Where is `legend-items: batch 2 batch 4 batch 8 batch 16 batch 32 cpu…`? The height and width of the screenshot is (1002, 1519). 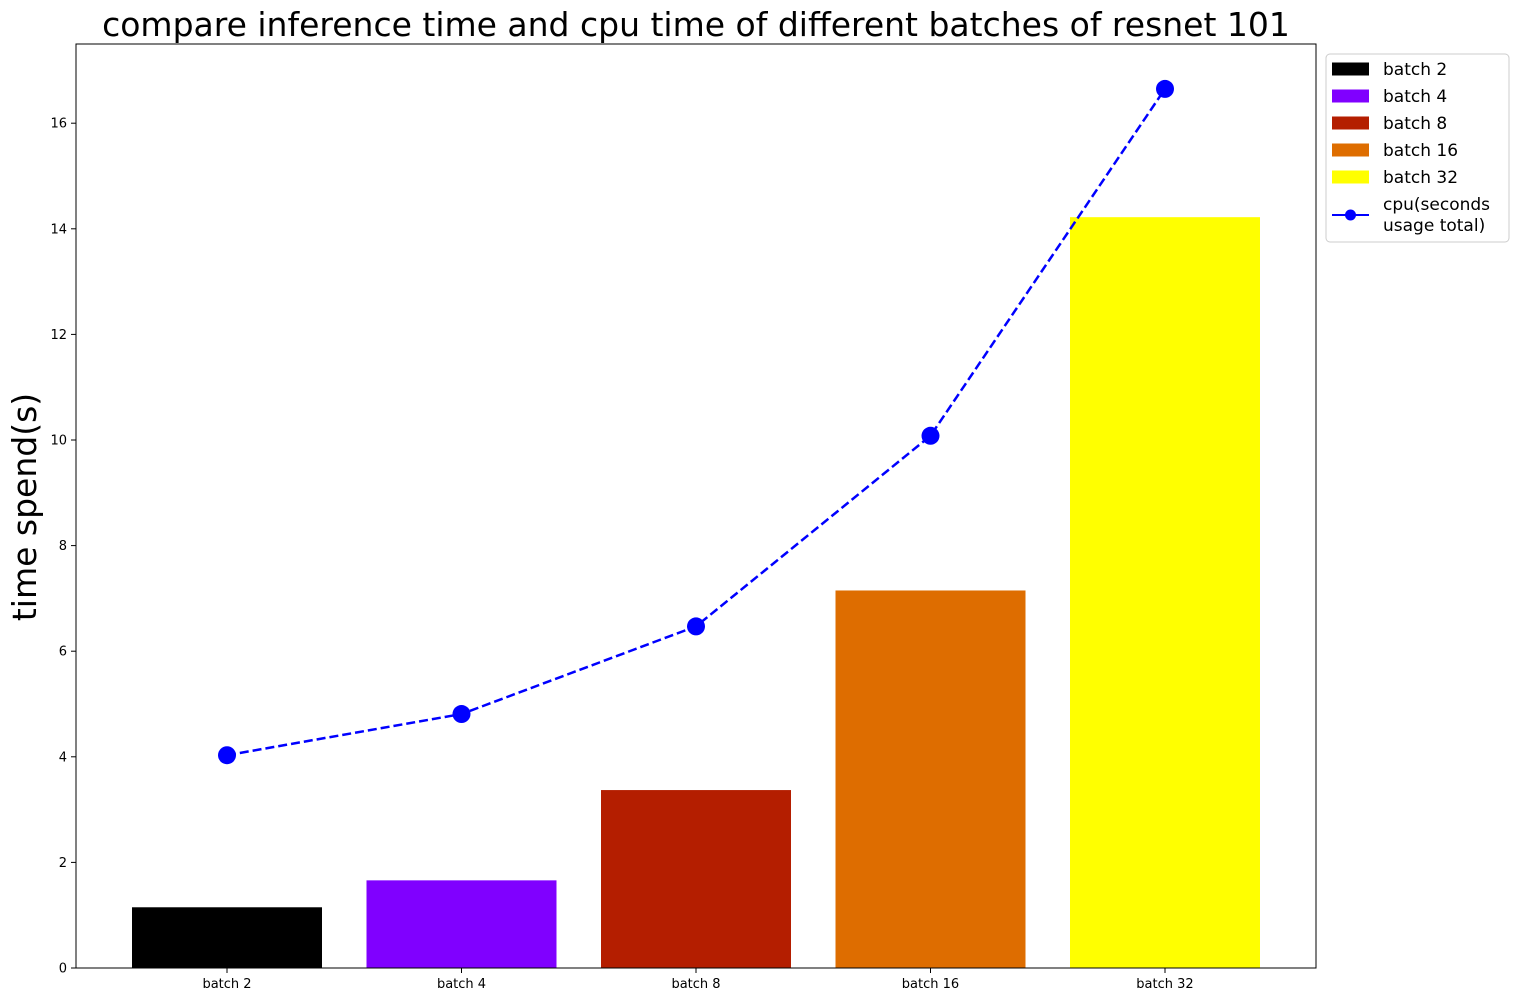
legend-items: batch 2 batch 4 batch 8 batch 16 batch 32 cpu… is located at coordinates (1411, 148).